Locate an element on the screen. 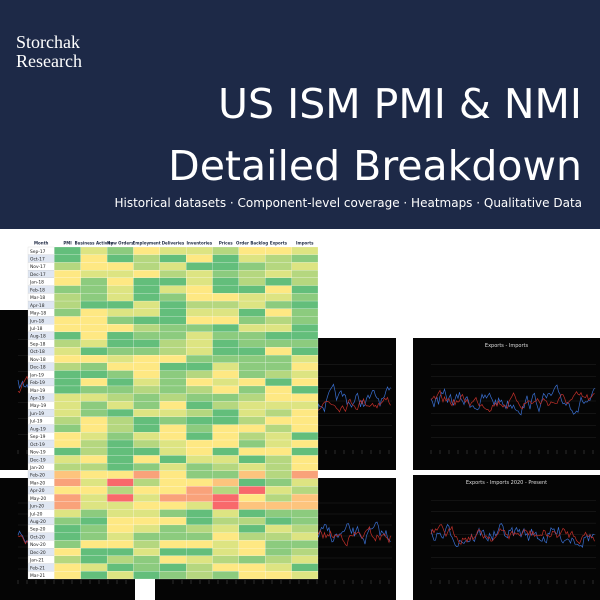 This screenshot has height=600, width=600. column-header: PMI is located at coordinates (67, 243).